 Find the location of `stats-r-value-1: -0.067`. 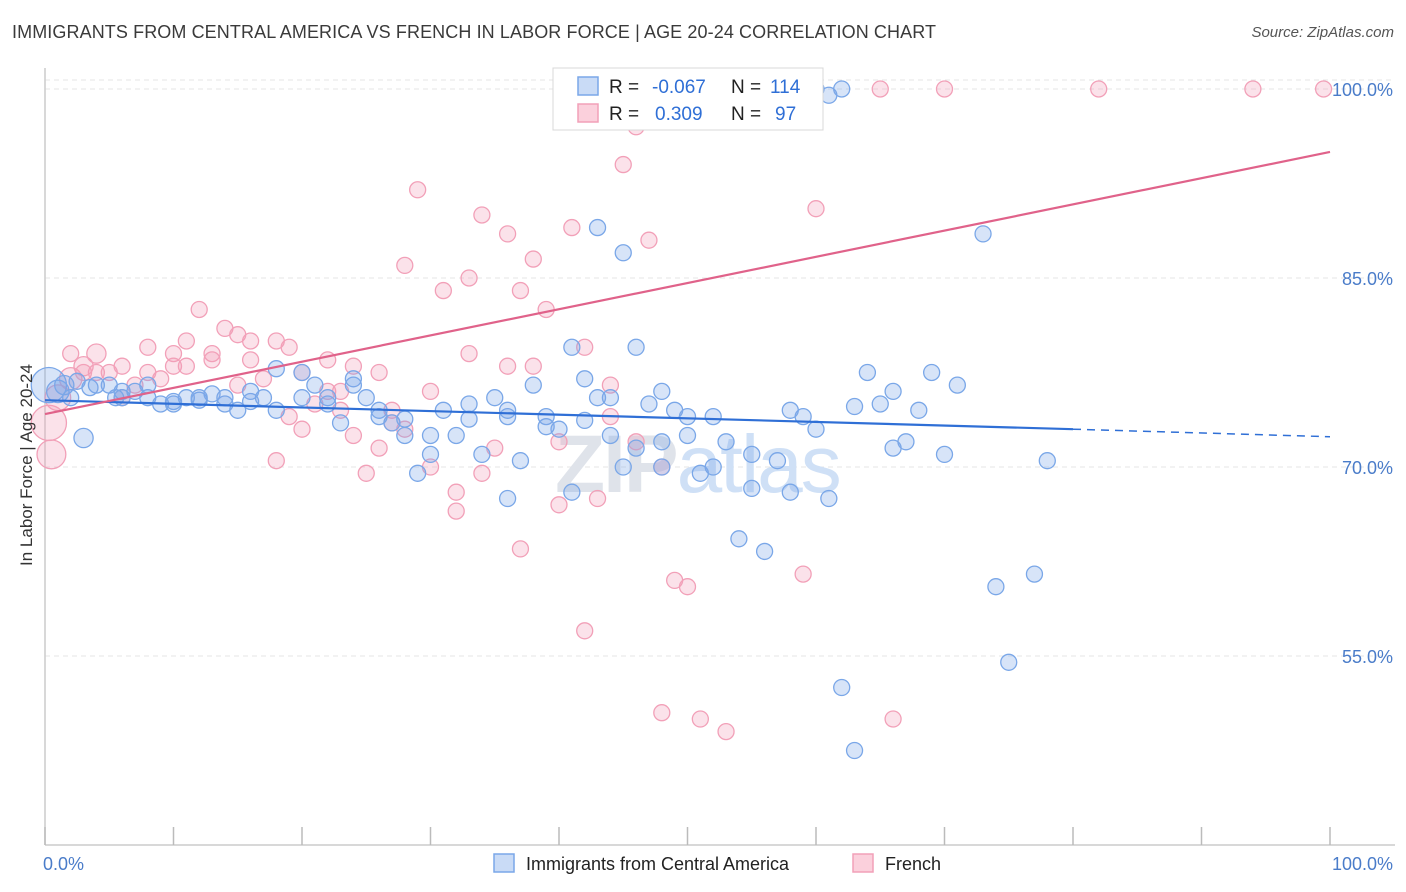

stats-r-value-1: -0.067 is located at coordinates (679, 87).